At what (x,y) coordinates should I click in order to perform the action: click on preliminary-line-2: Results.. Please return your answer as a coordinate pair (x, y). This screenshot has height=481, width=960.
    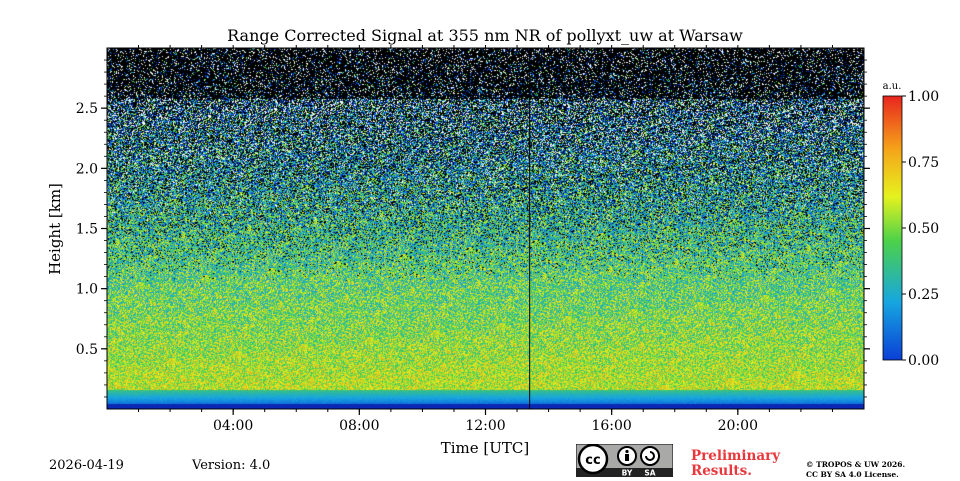
    Looking at the image, I should click on (721, 471).